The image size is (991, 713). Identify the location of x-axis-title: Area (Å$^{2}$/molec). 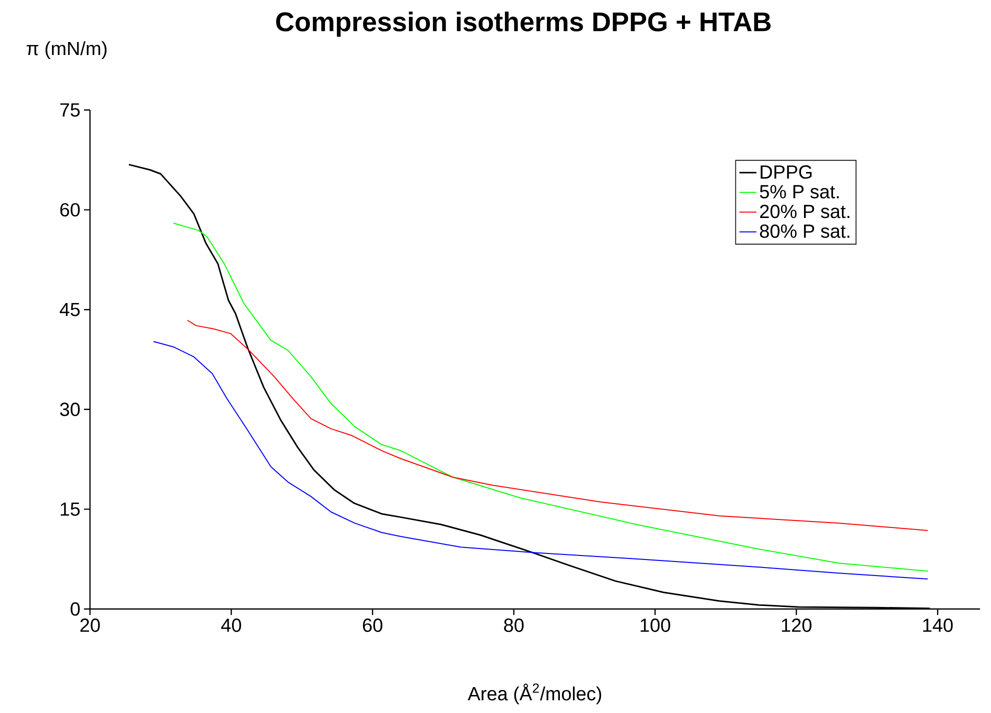
(535, 693).